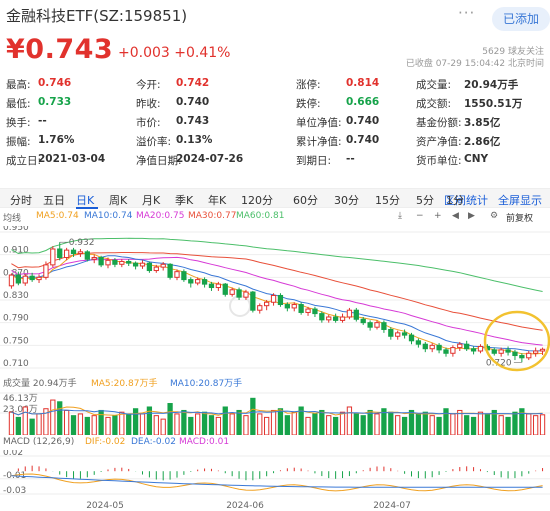  Describe the element at coordinates (260, 216) in the screenshot. I see `ma-legend-item: MA60:0.81` at that location.